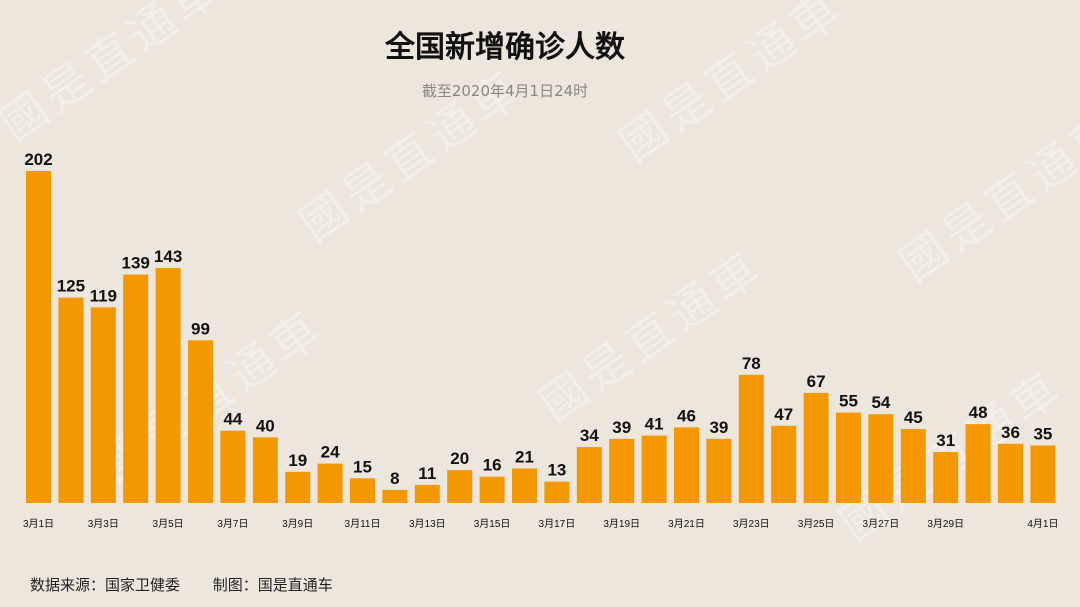 This screenshot has width=1080, height=607. Describe the element at coordinates (654, 424) in the screenshot. I see `data-label: 41` at that location.